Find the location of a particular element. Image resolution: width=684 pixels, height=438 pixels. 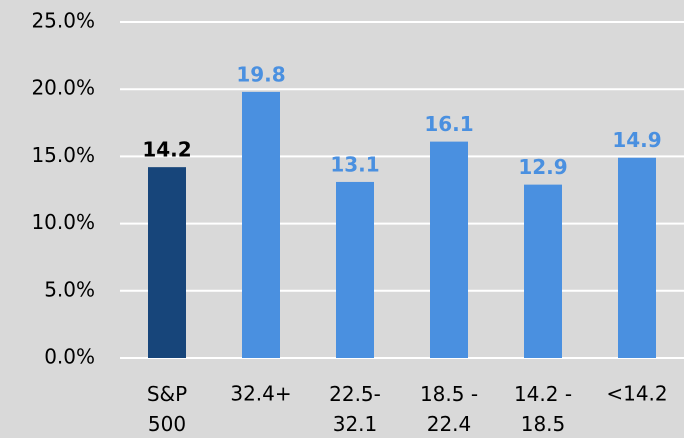

x-tick-label: <14.2 is located at coordinates (636, 394).